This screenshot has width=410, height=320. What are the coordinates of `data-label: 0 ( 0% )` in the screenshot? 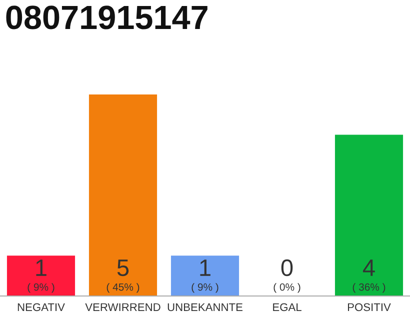 It's located at (287, 276).